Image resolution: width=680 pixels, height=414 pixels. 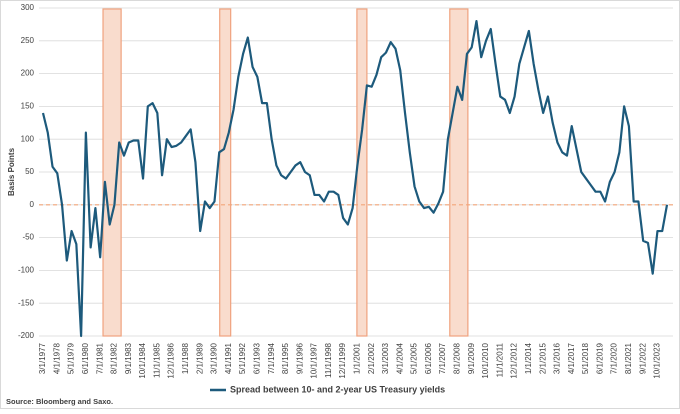 What do you see at coordinates (399, 358) in the screenshot?
I see `x-tick-label: 4/1/2004` at bounding box center [399, 358].